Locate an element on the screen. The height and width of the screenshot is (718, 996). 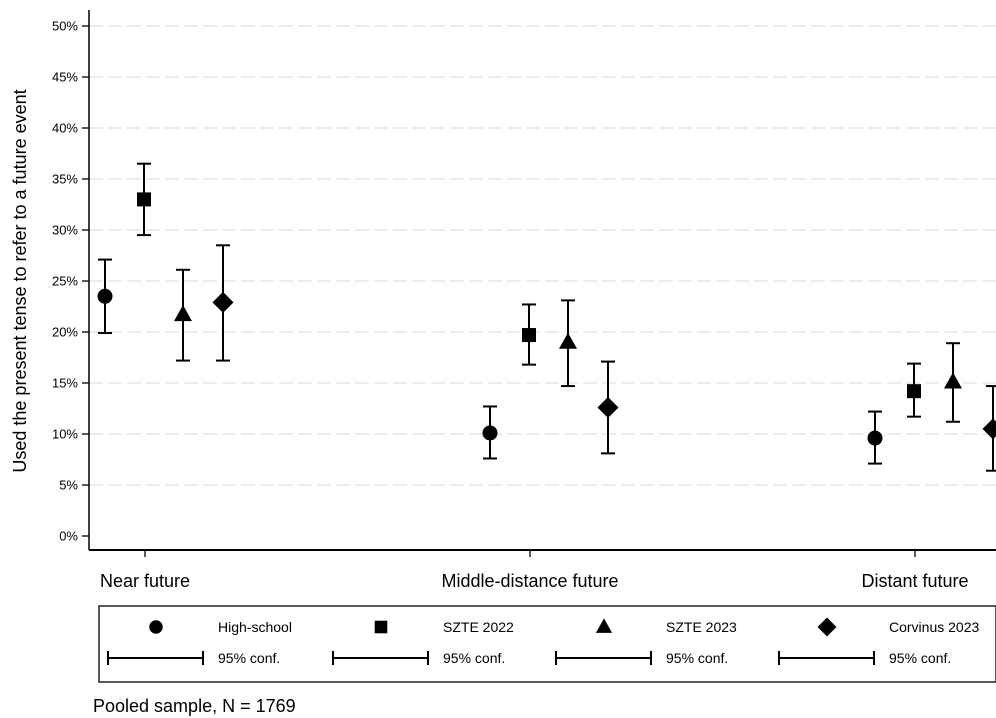
y-tick-label: 0% is located at coordinates (68, 536).